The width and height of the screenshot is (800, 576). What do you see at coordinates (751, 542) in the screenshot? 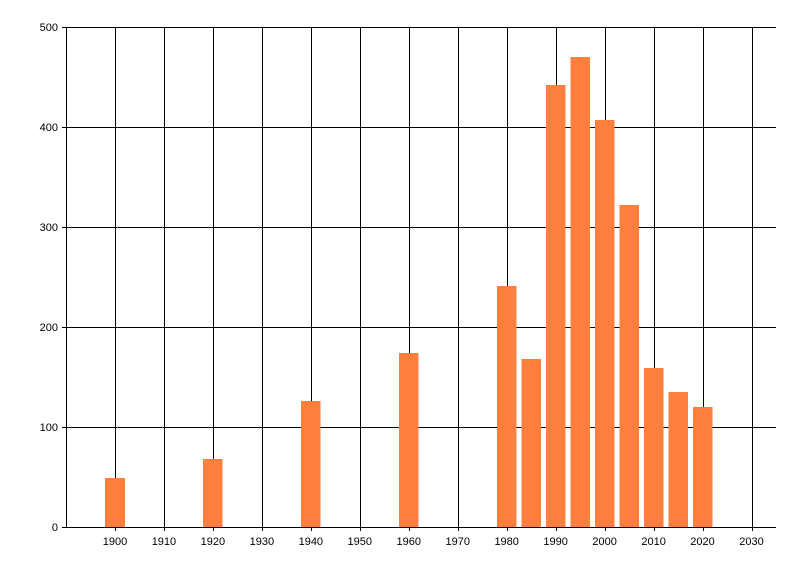
I see `x-tick-label: 2030` at bounding box center [751, 542].